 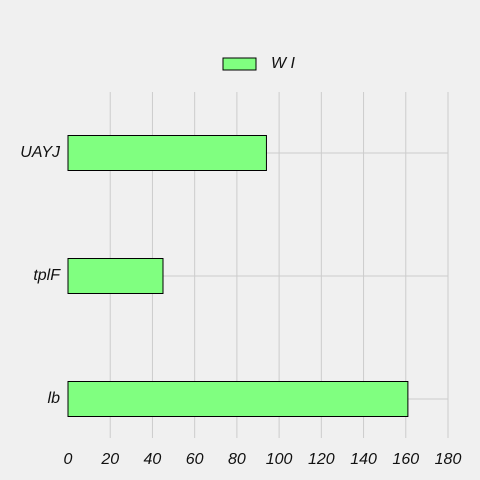 I want to click on x-tick-labels: 0 20 40 60 80 100 120 140 160 180, so click(x=263, y=459).